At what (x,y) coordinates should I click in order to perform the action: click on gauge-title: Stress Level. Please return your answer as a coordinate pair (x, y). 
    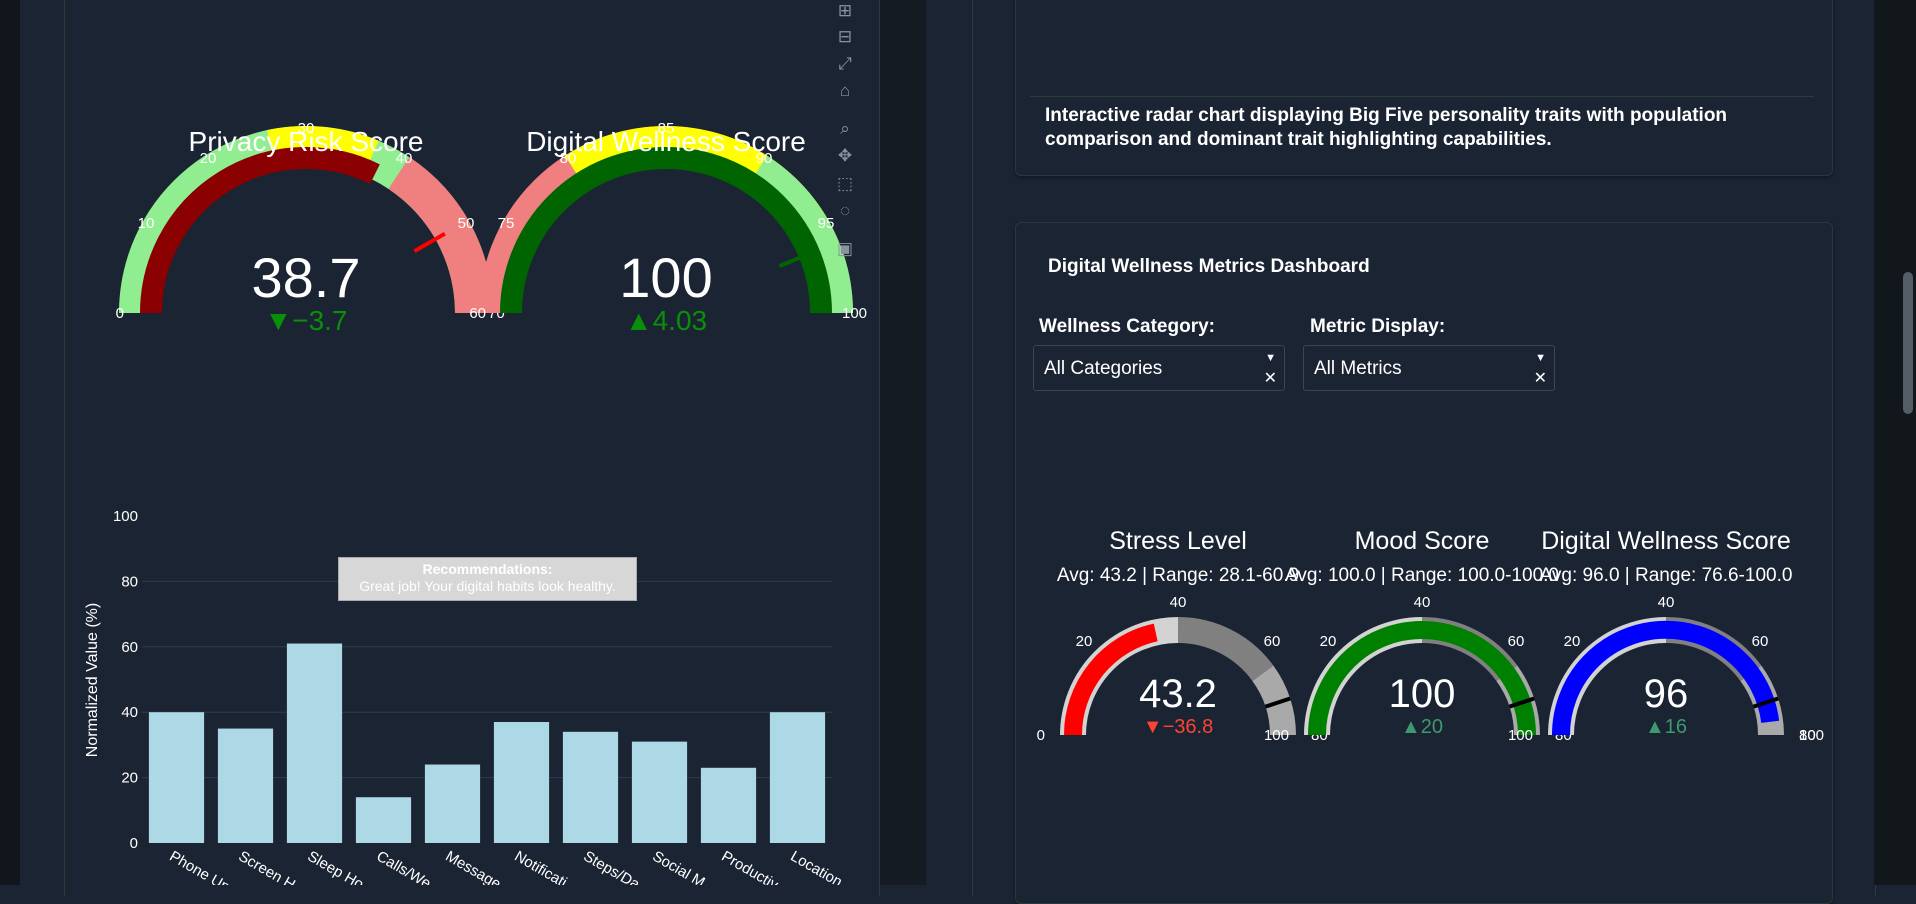
    Looking at the image, I should click on (1178, 541).